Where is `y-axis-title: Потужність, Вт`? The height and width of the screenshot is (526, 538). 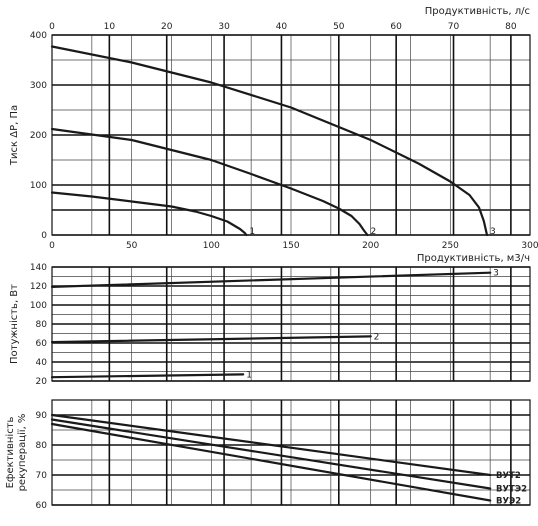
y-axis-title: Потужність, Вт is located at coordinates (14, 324).